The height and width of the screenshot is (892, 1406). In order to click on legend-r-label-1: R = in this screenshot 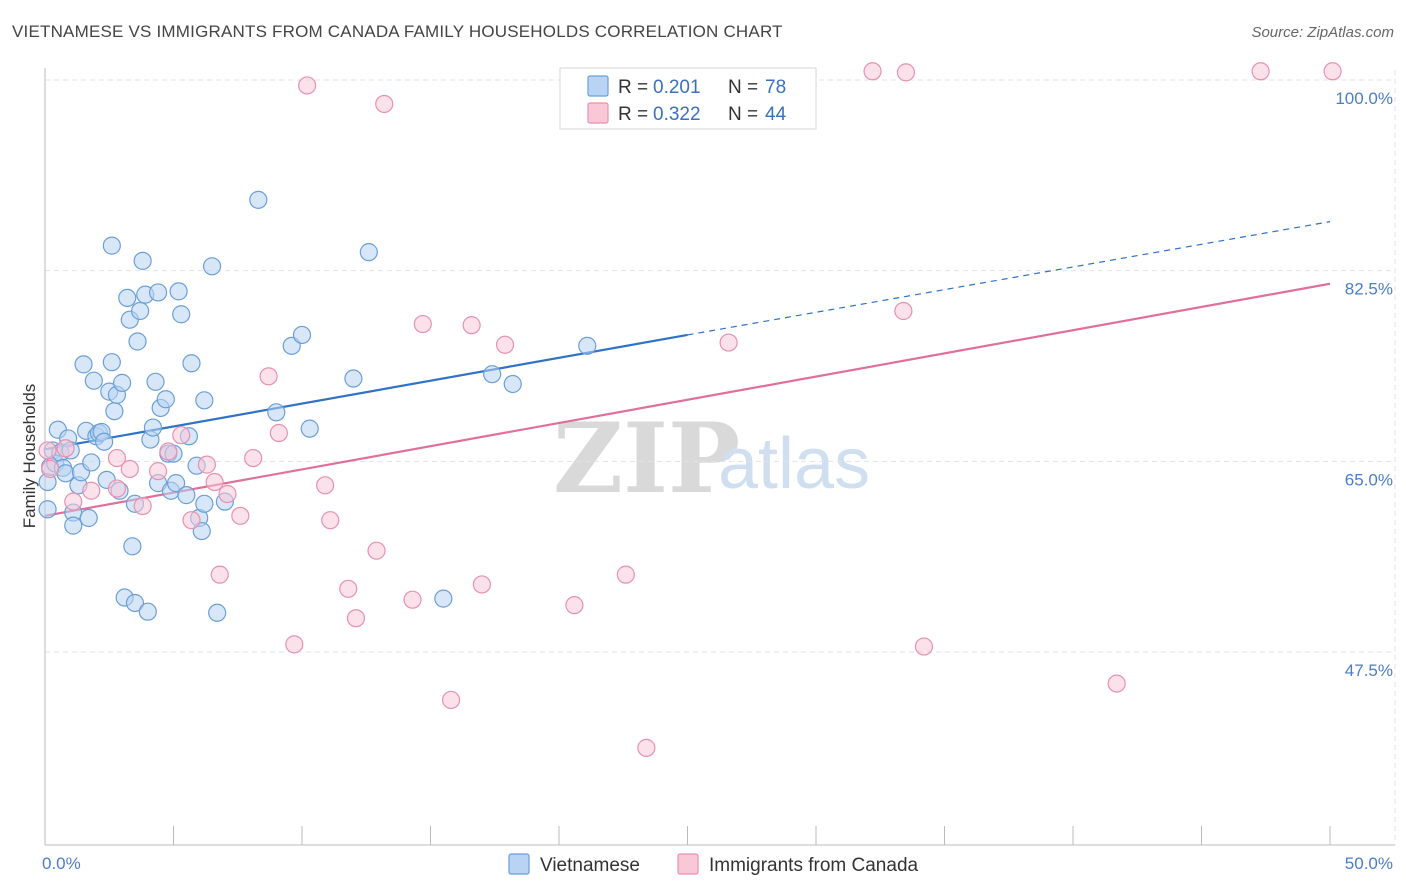, I will do `click(633, 87)`.